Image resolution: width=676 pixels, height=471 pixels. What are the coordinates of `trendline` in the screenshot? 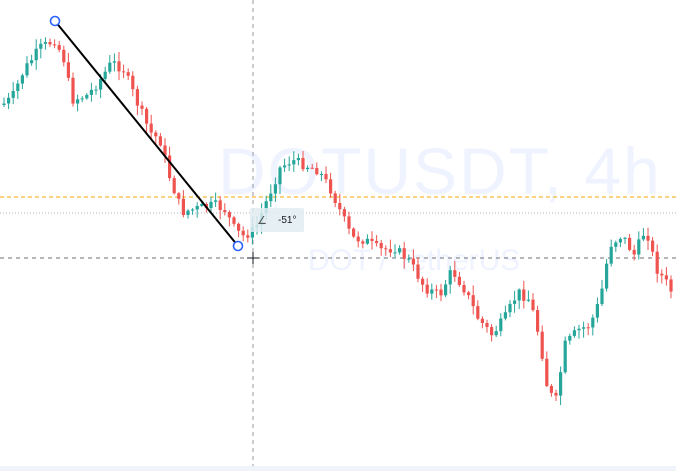 It's located at (146, 133).